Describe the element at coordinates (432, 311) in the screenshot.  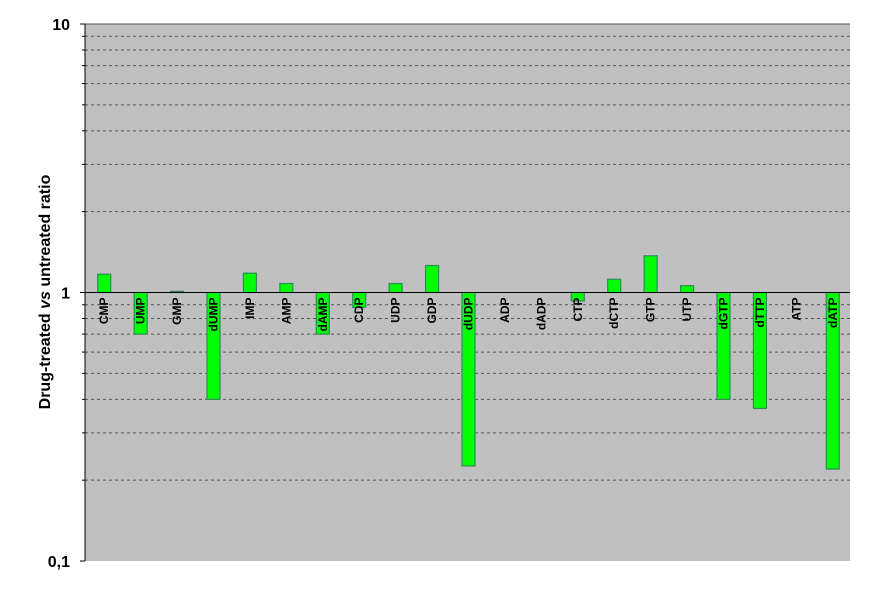
I see `category-label: GDP` at that location.